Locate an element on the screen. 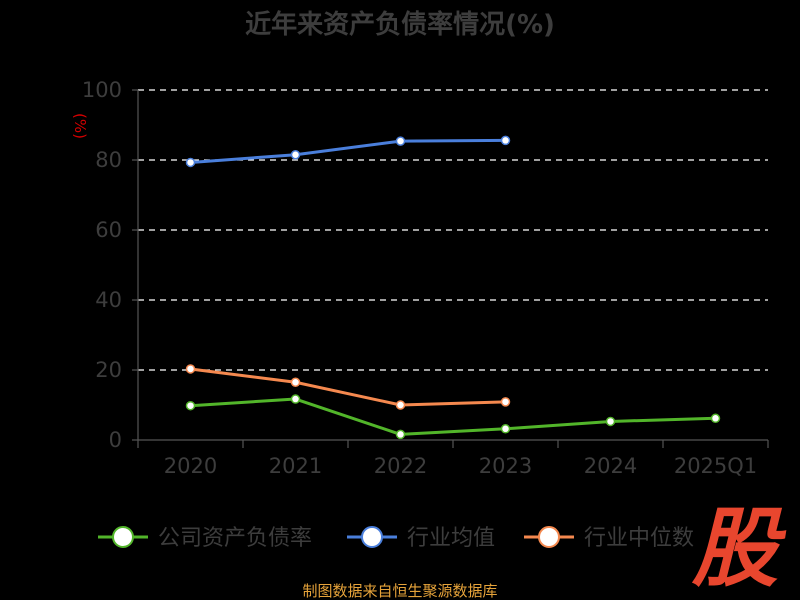 The image size is (800, 600). x-tick-label: 2024 is located at coordinates (610, 466).